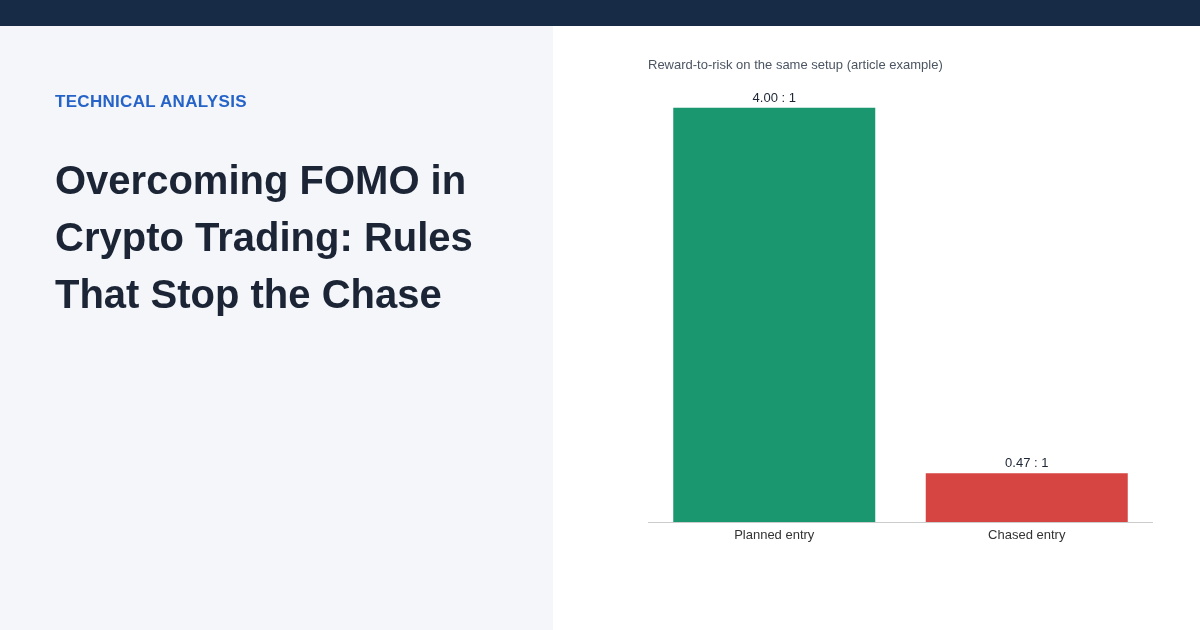 The width and height of the screenshot is (1200, 630). What do you see at coordinates (1027, 534) in the screenshot?
I see `x-tick-label: Chased entry` at bounding box center [1027, 534].